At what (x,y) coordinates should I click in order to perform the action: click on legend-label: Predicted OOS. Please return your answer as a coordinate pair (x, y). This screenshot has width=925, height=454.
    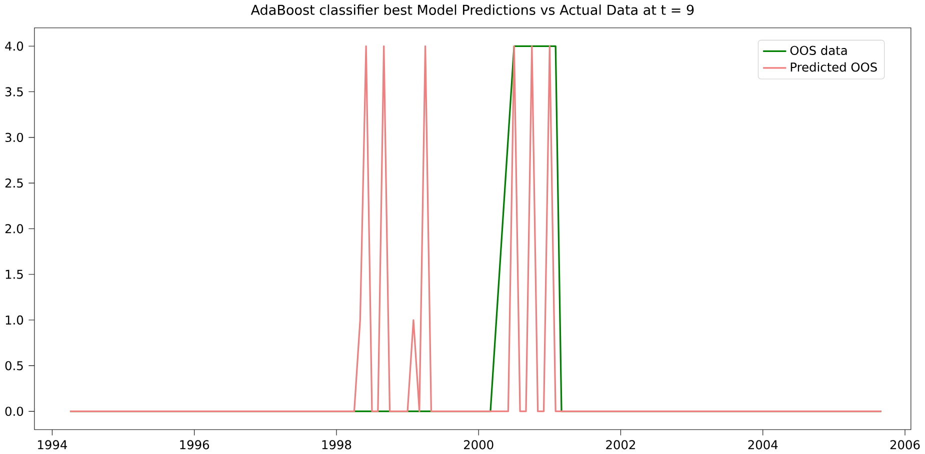
    Looking at the image, I should click on (833, 67).